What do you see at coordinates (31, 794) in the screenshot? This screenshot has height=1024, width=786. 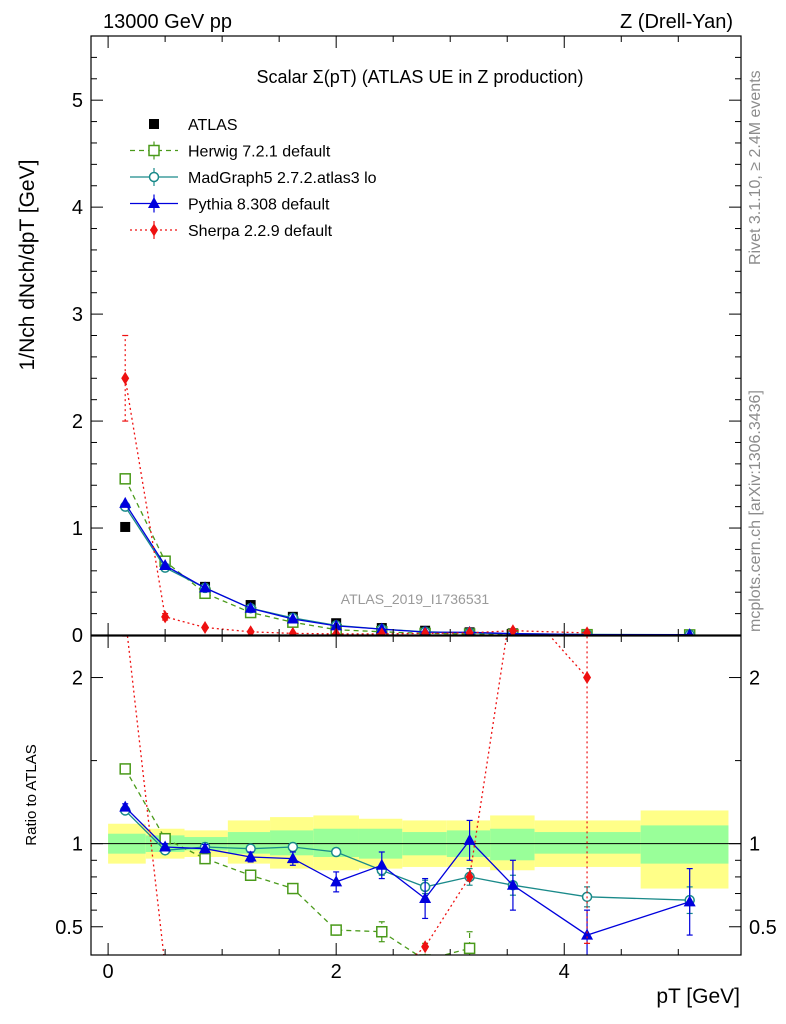 I see `ratio-ylabel: Ratio to ATLAS` at bounding box center [31, 794].